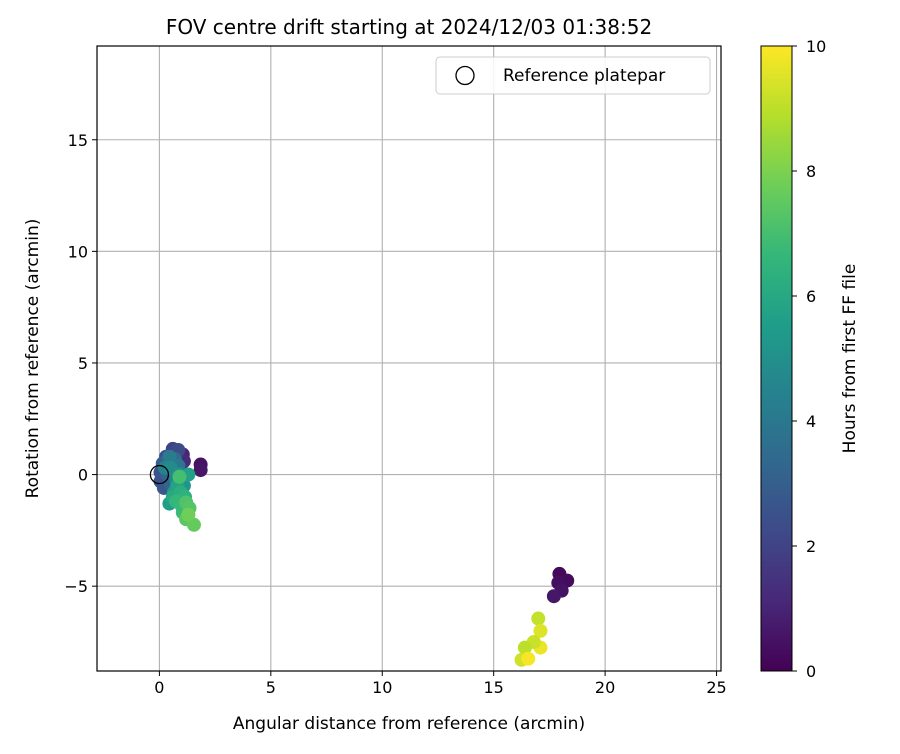 This screenshot has height=754, width=900. Describe the element at coordinates (364, 554) in the screenshot. I see `data-points` at that location.